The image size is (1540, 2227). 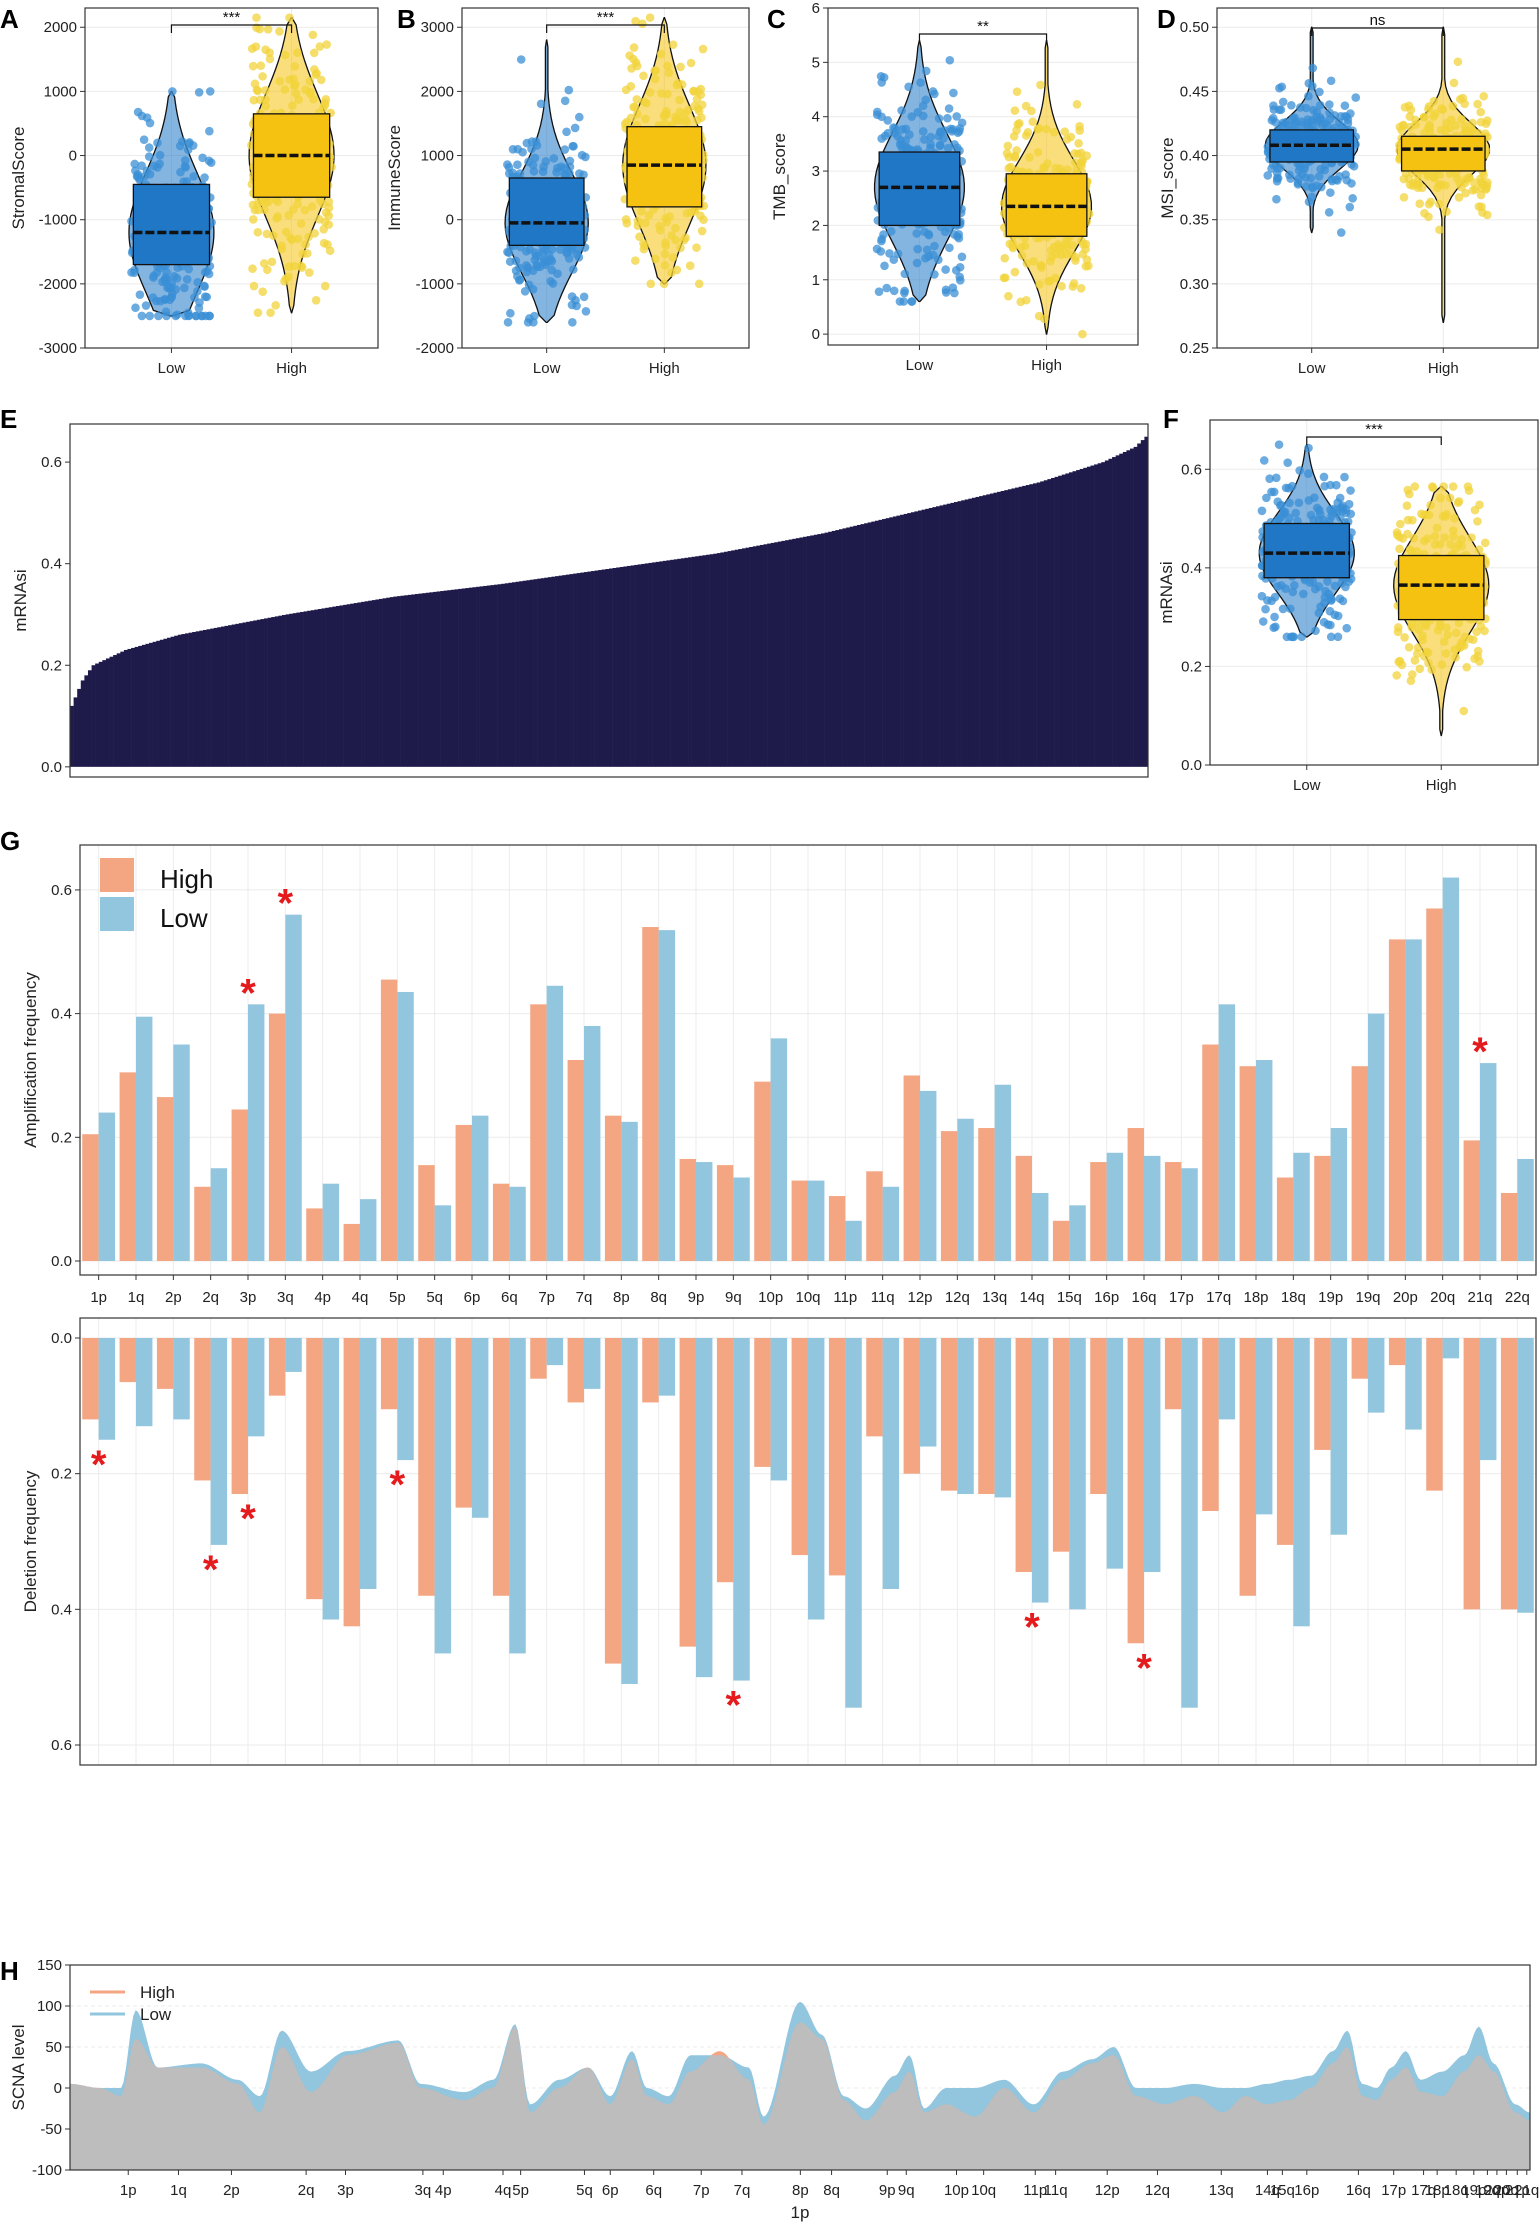 I want to click on x-tick-label: High, so click(x=291, y=368).